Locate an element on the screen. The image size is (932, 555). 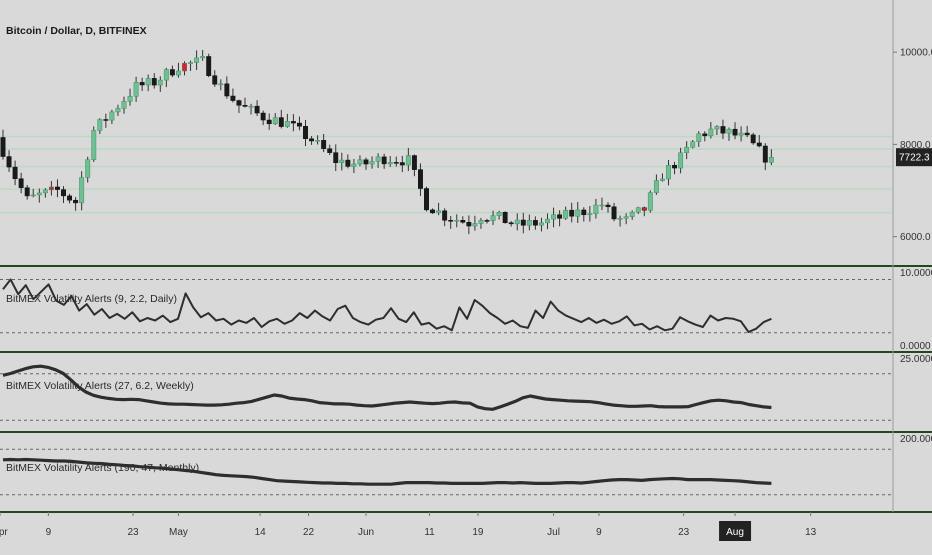
price-scale: 10000.0 8000.0 6000.0 7722.3 is located at coordinates (912, 146).